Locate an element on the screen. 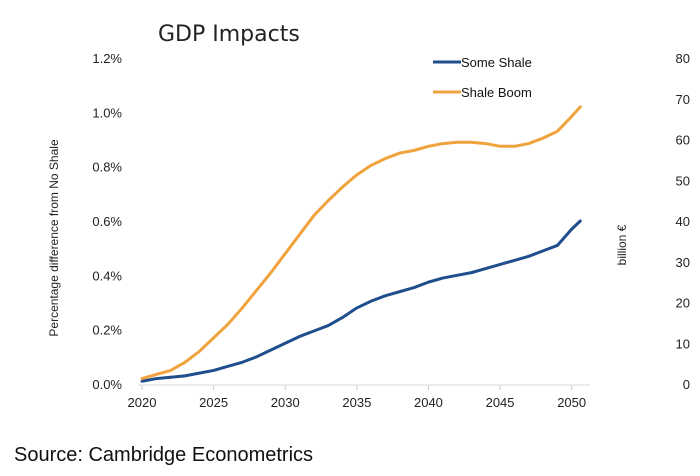 The width and height of the screenshot is (700, 476). x-tick-label: 2025 is located at coordinates (213, 402).